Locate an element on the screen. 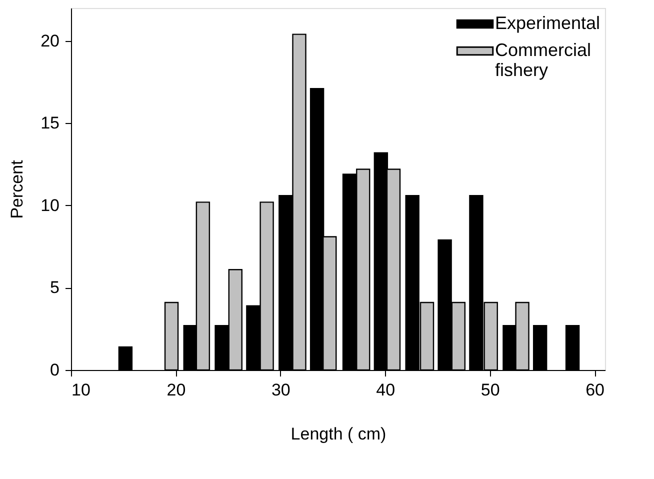  y-tick-label: 15 is located at coordinates (50, 123).